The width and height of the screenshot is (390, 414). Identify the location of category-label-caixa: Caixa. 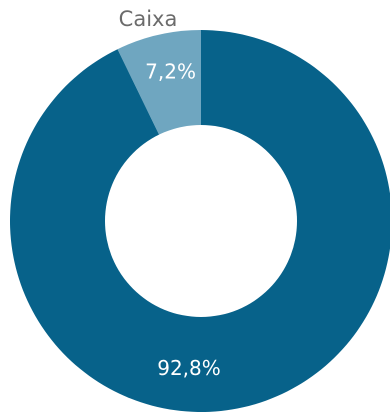
(148, 19).